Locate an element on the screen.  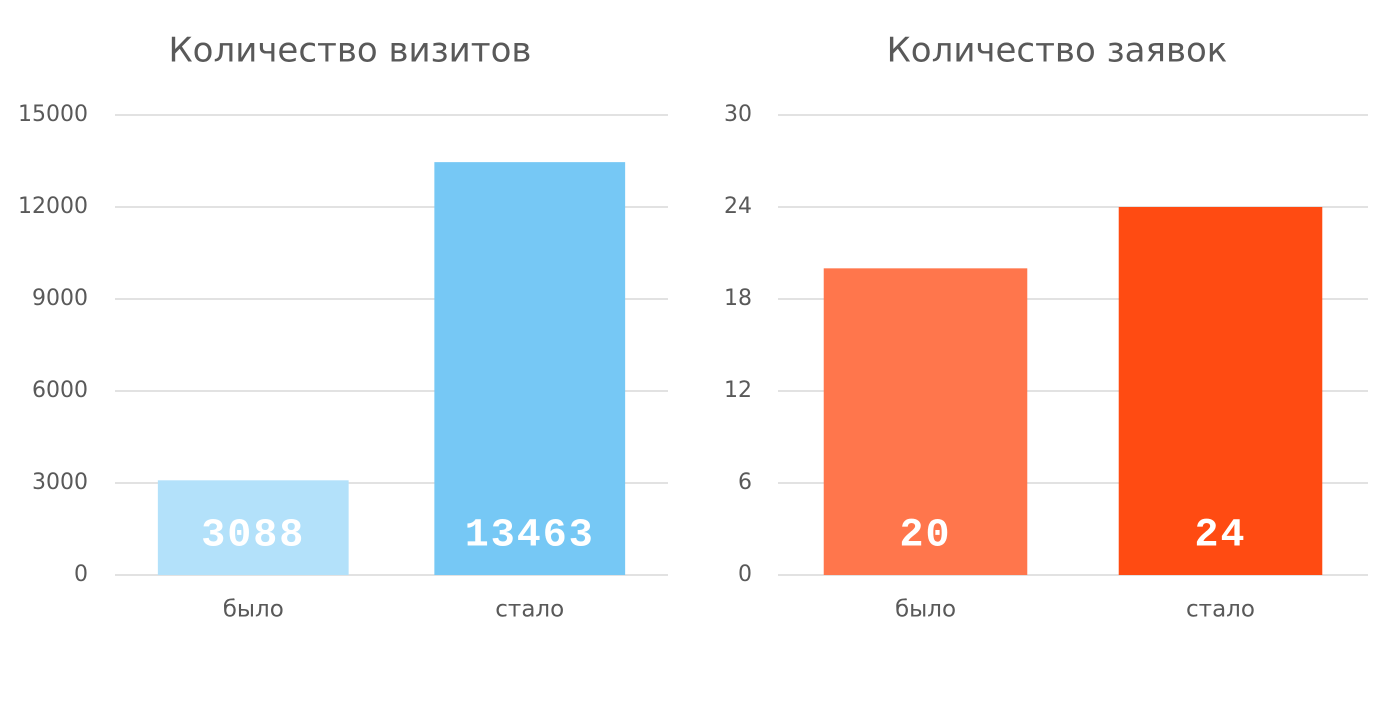
y-tick-label: 30 is located at coordinates (738, 114).